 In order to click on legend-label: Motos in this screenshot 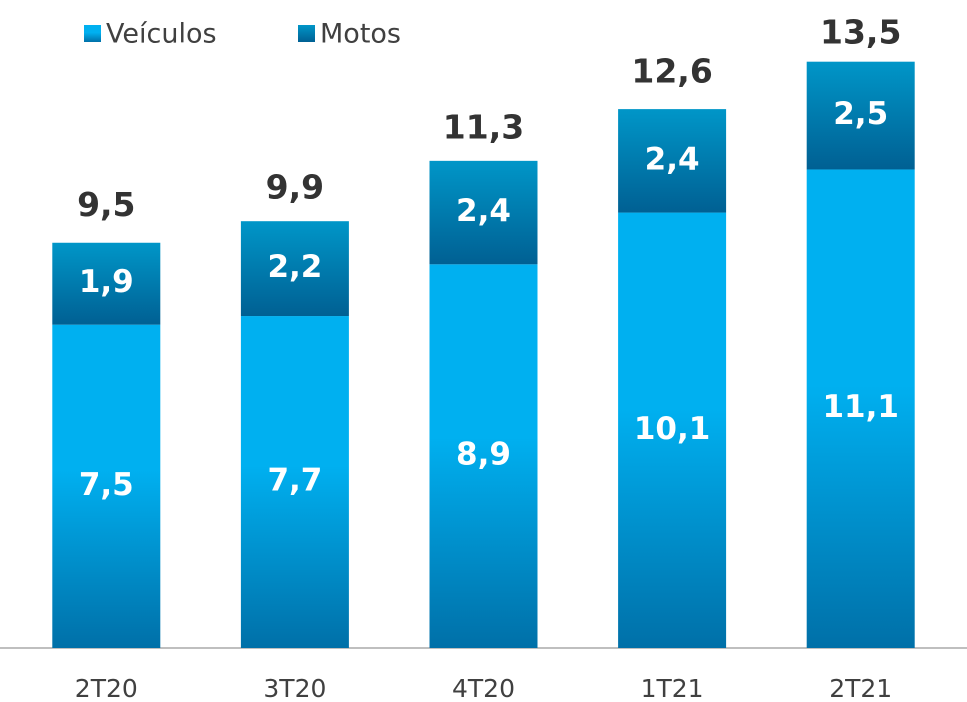, I will do `click(360, 34)`.